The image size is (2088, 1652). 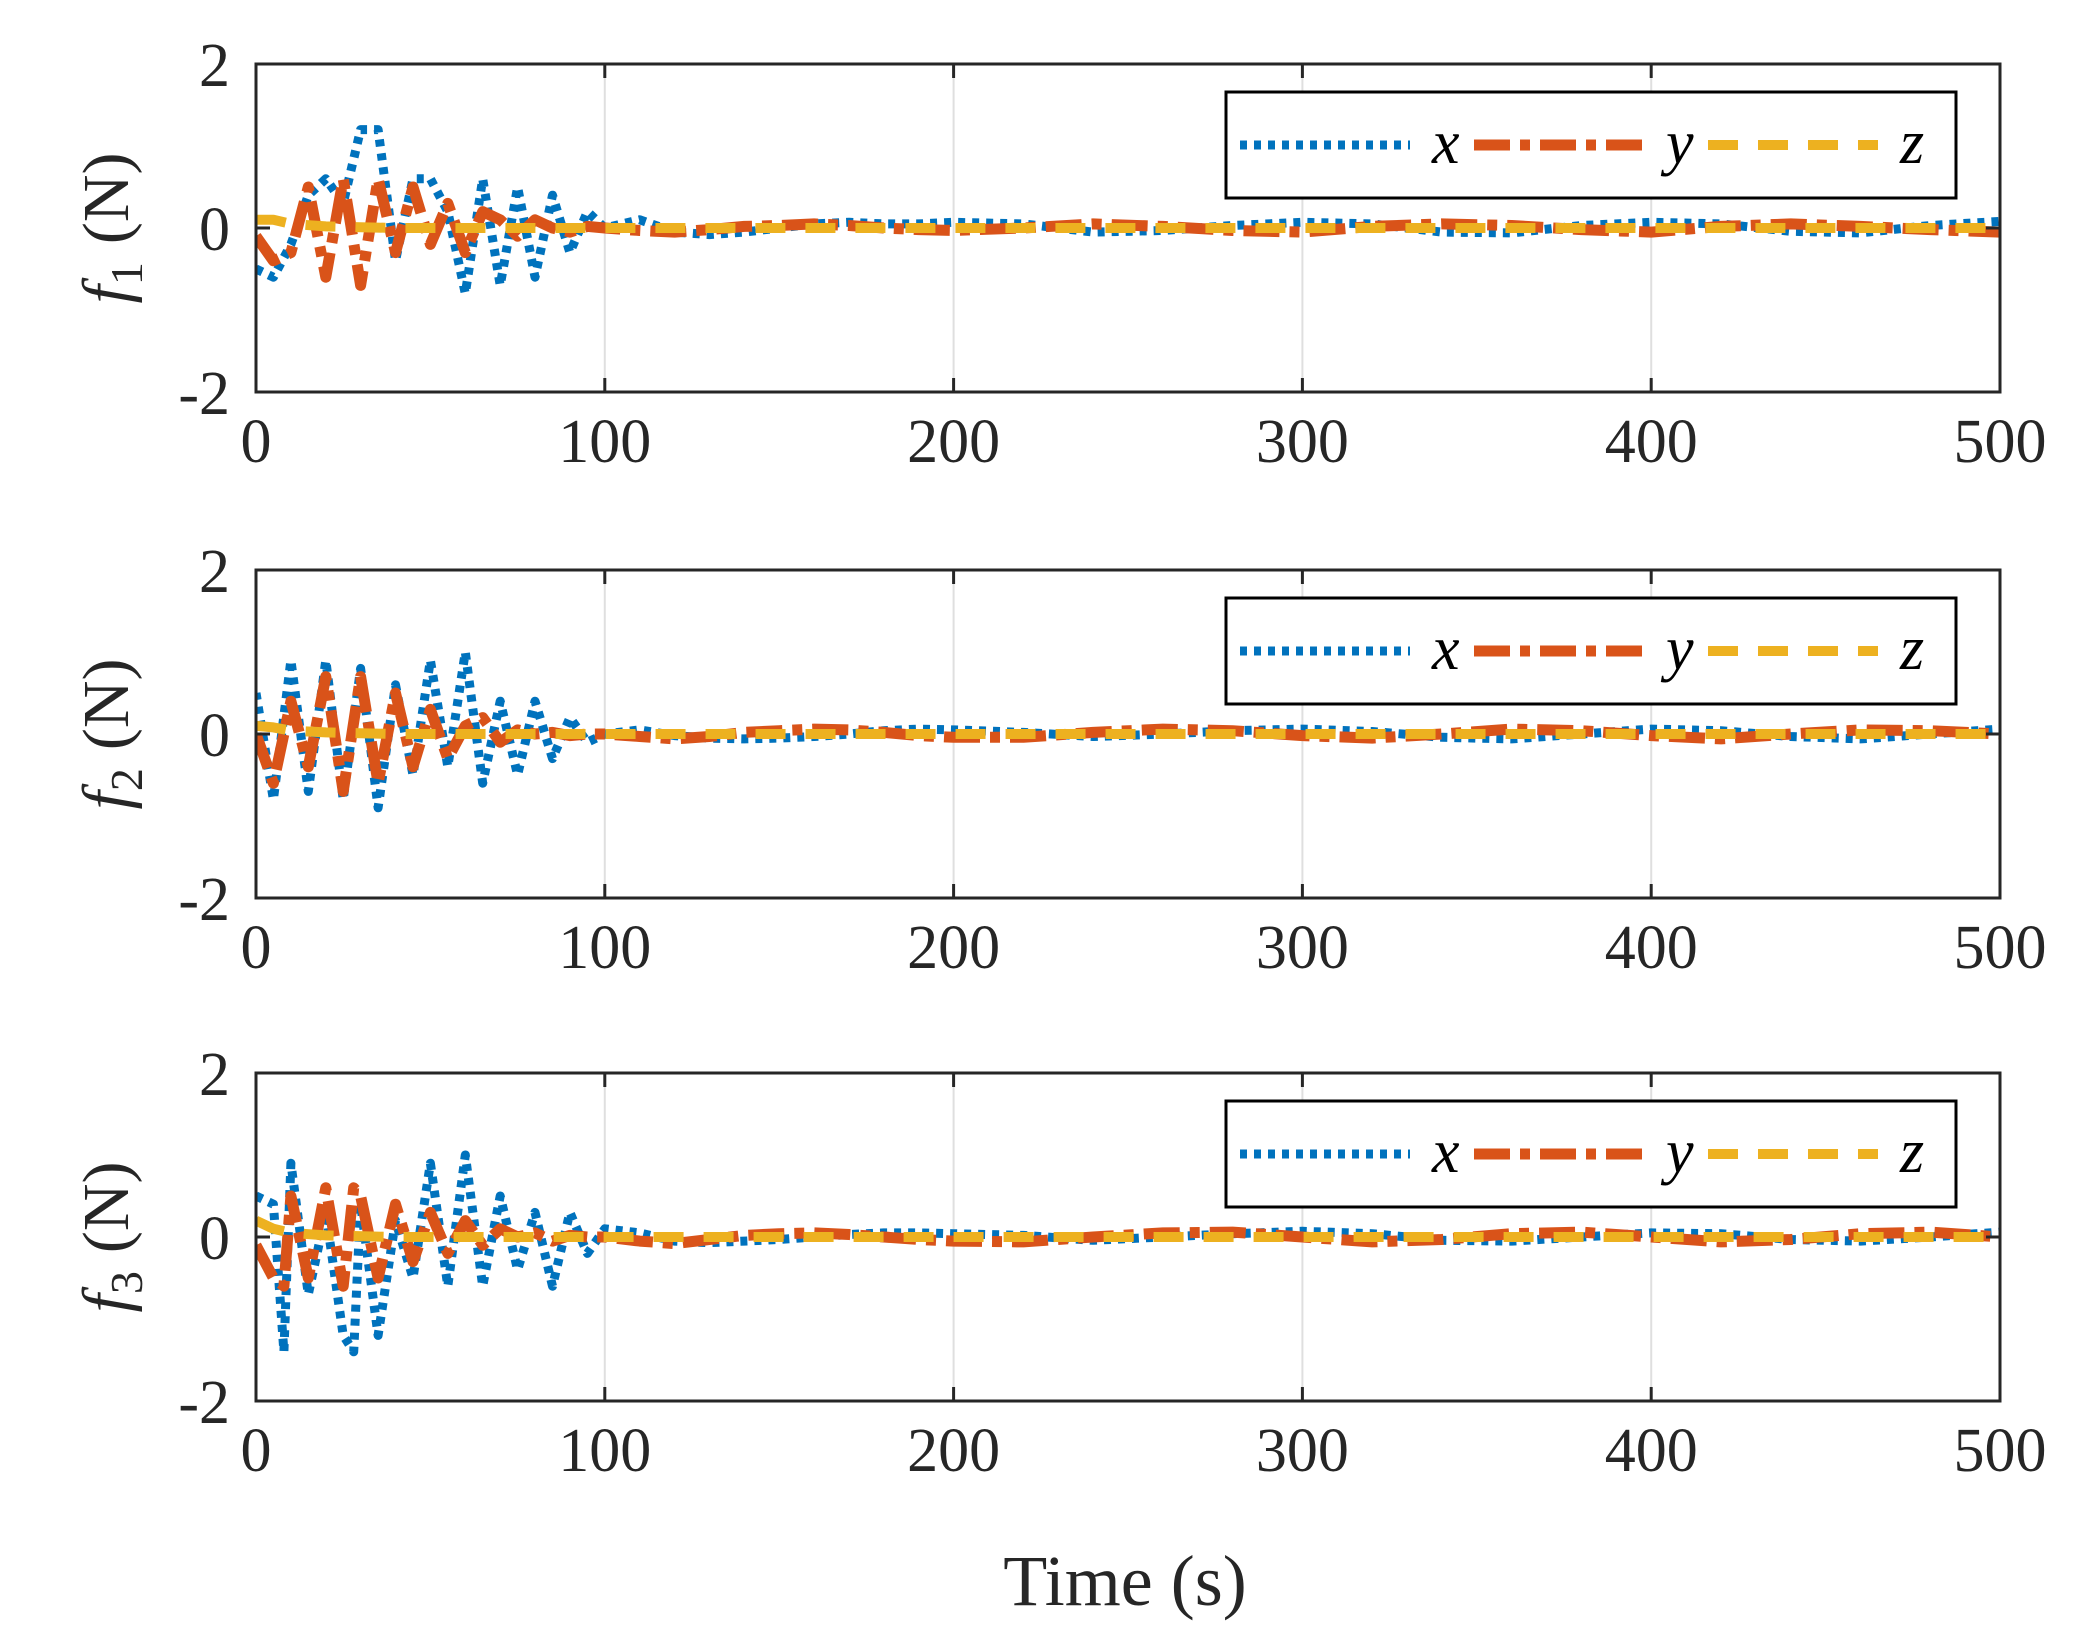 I want to click on y-axis-label: f1(N), so click(x=111, y=228).